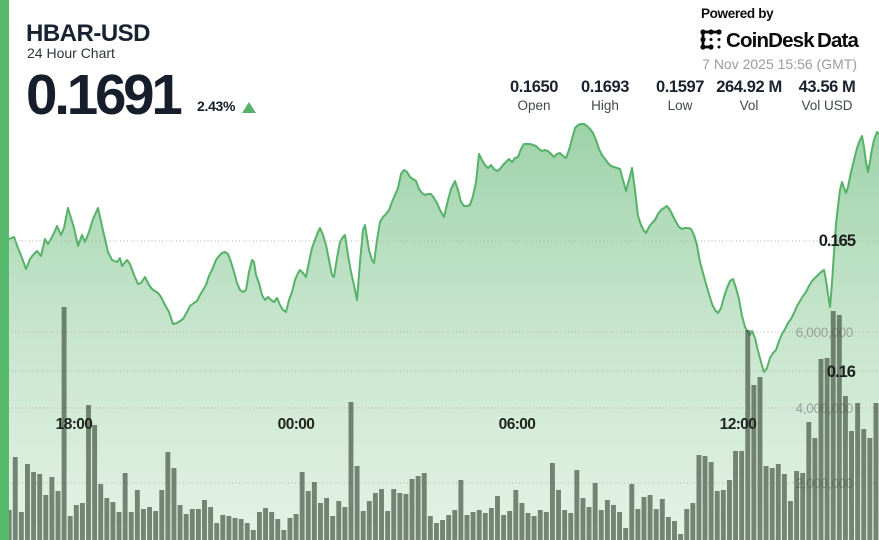 The width and height of the screenshot is (879, 540). What do you see at coordinates (74, 424) in the screenshot?
I see `svg-text: 18:00` at bounding box center [74, 424].